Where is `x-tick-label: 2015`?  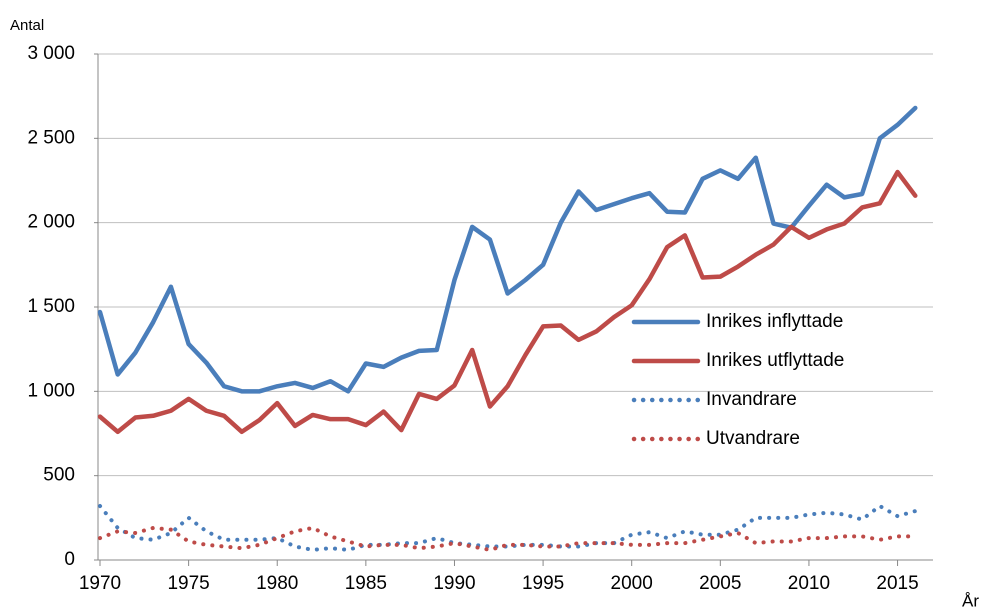
x-tick-label: 2015 is located at coordinates (897, 583).